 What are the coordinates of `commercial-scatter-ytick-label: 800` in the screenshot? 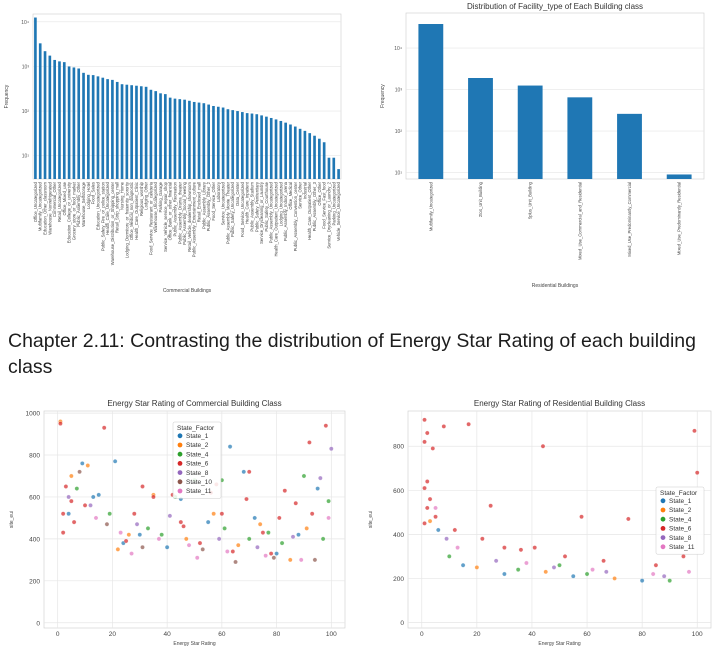 It's located at (34, 456).